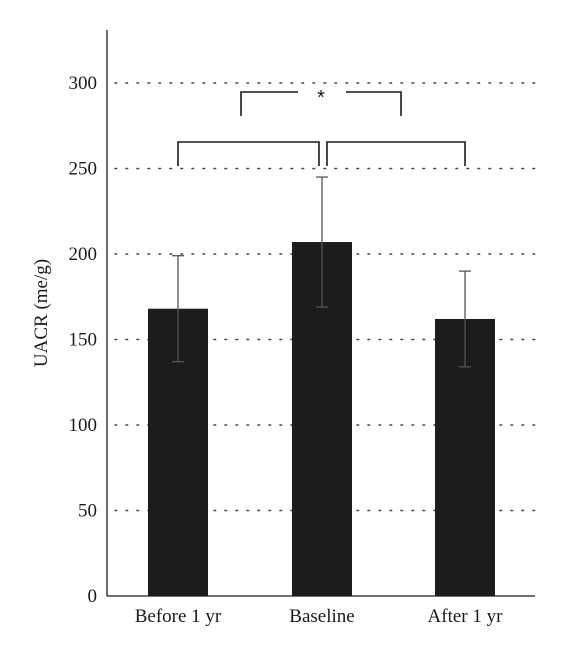  I want to click on y-tick-labels: 0 50 100 150 200 250 300, so click(83, 340).